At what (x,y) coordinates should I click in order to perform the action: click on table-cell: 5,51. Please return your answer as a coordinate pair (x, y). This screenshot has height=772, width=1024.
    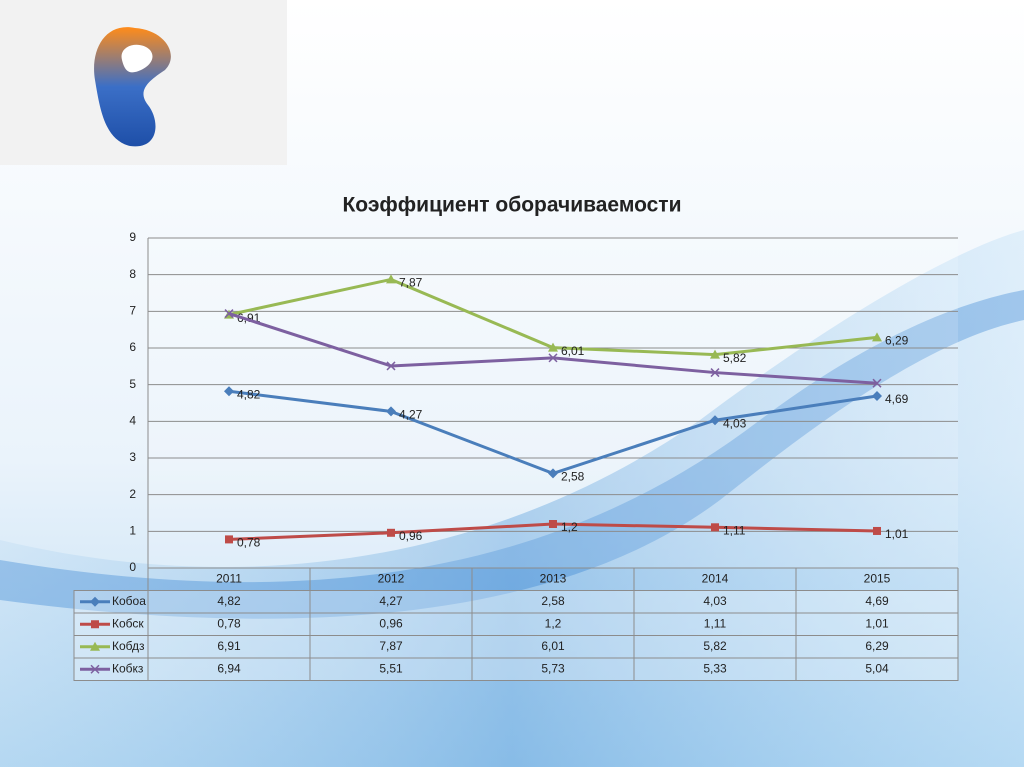
    Looking at the image, I should click on (391, 668).